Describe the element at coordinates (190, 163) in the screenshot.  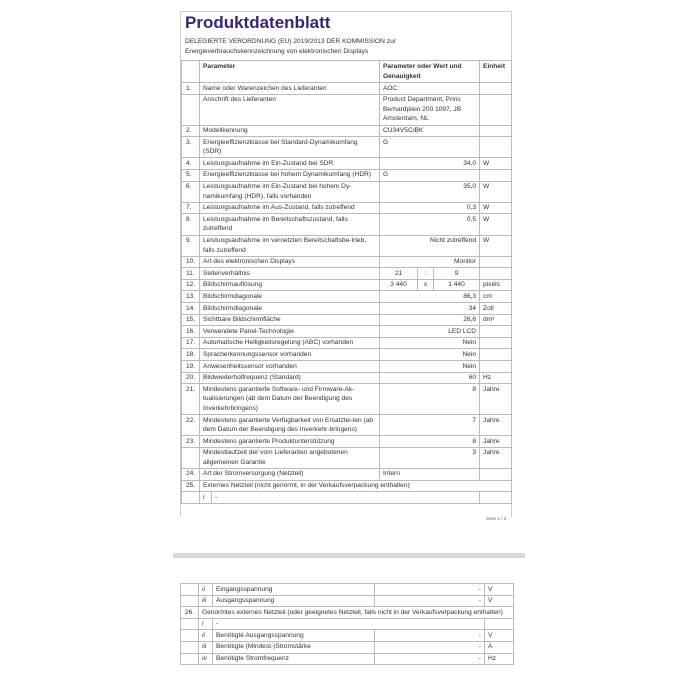
I see `row-number: 4.` at that location.